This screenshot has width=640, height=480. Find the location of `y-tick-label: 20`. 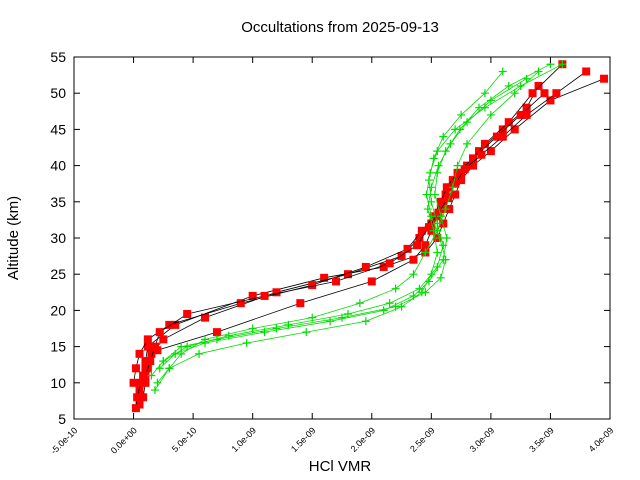

y-tick-label: 20 is located at coordinates (58, 310).